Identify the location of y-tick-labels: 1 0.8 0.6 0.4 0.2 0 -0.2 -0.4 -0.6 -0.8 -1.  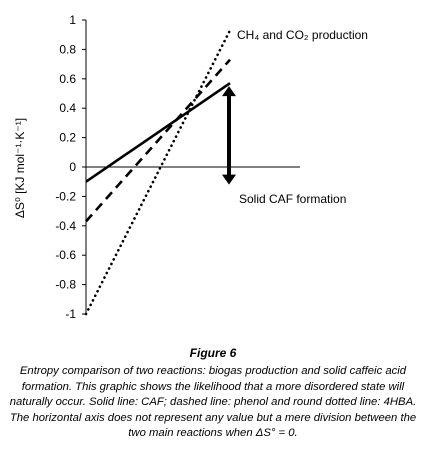
(65, 167).